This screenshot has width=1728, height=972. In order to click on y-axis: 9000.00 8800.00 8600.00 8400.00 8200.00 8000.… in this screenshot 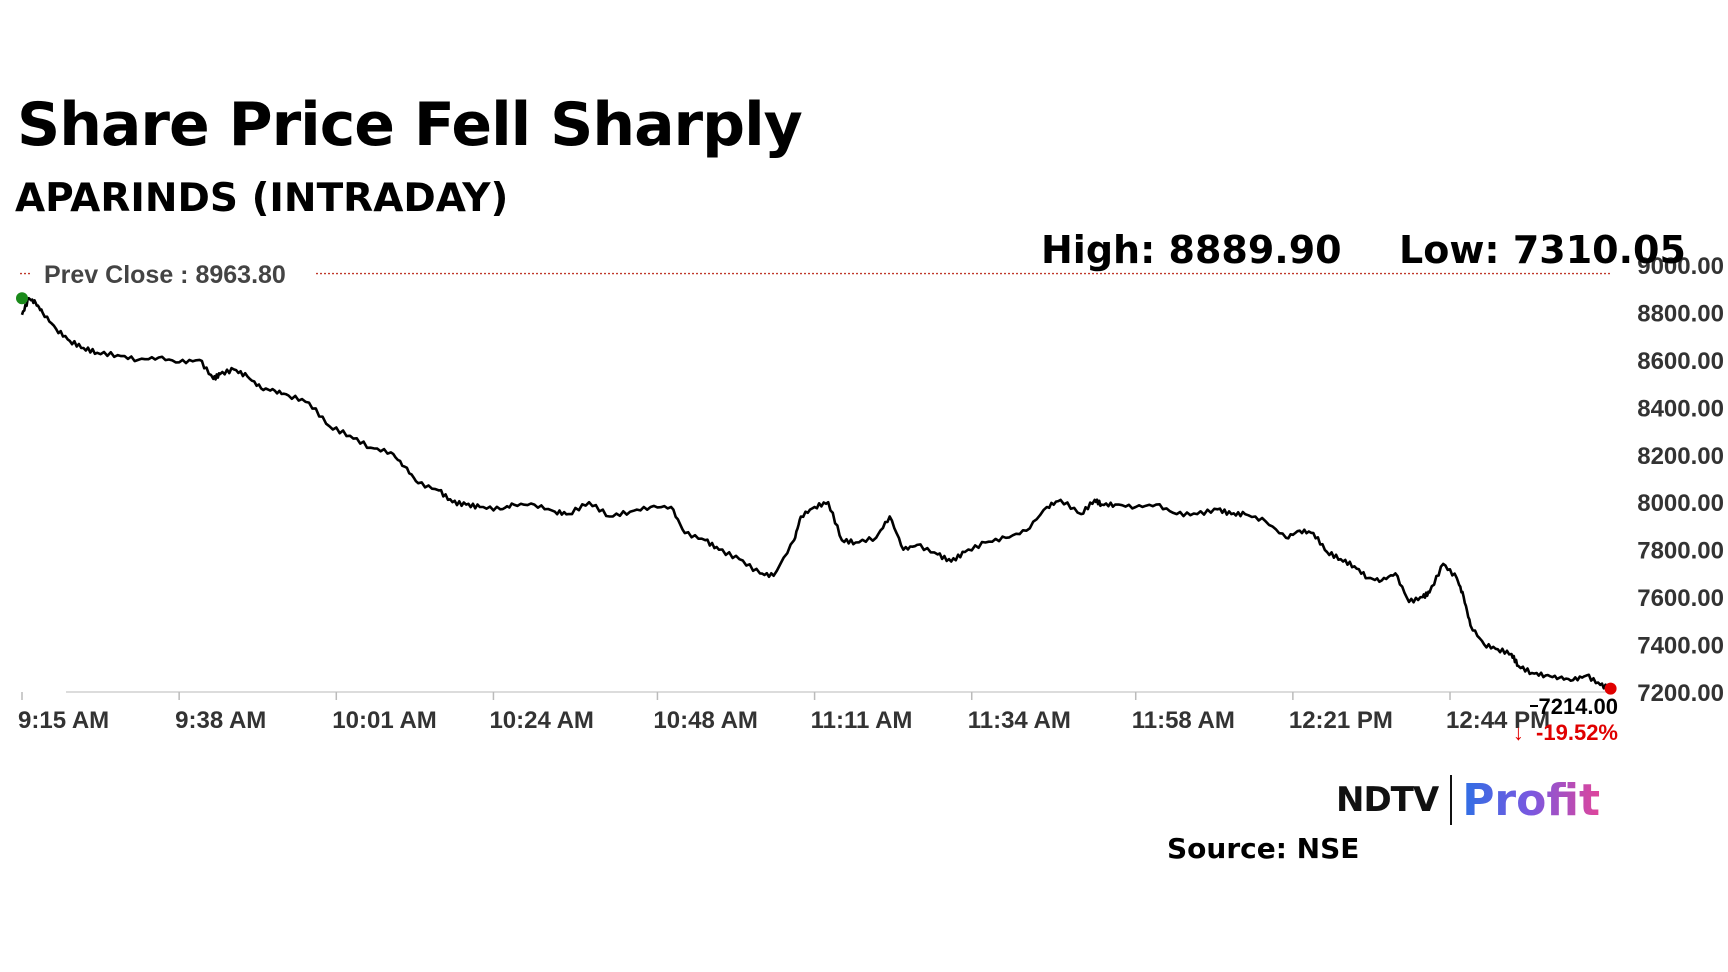, I will do `click(1680, 480)`.